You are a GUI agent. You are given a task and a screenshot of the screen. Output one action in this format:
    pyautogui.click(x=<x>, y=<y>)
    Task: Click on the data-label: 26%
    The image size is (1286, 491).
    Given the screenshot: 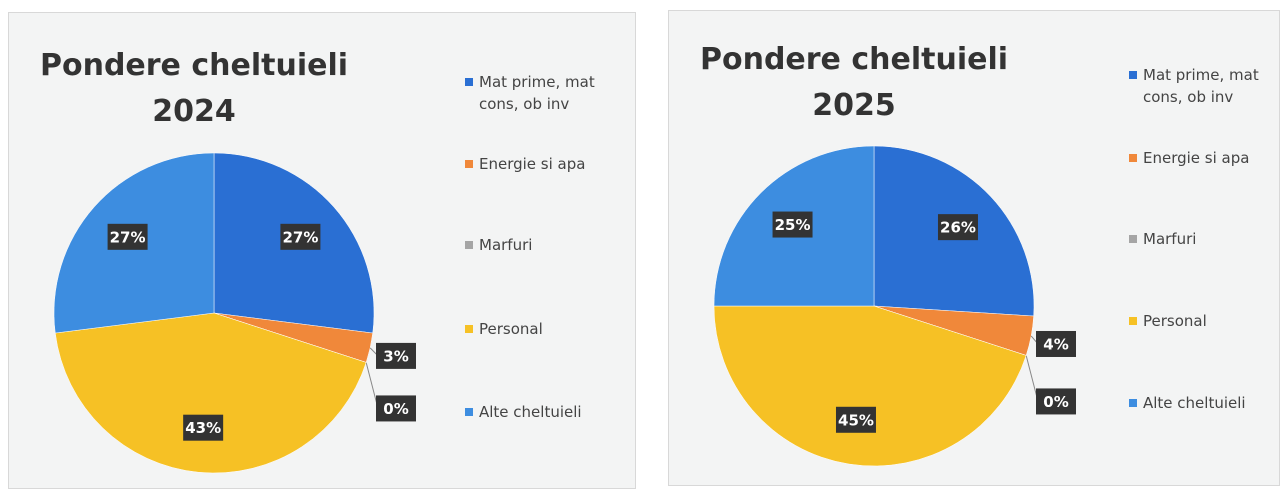 What is the action you would take?
    pyautogui.click(x=958, y=228)
    